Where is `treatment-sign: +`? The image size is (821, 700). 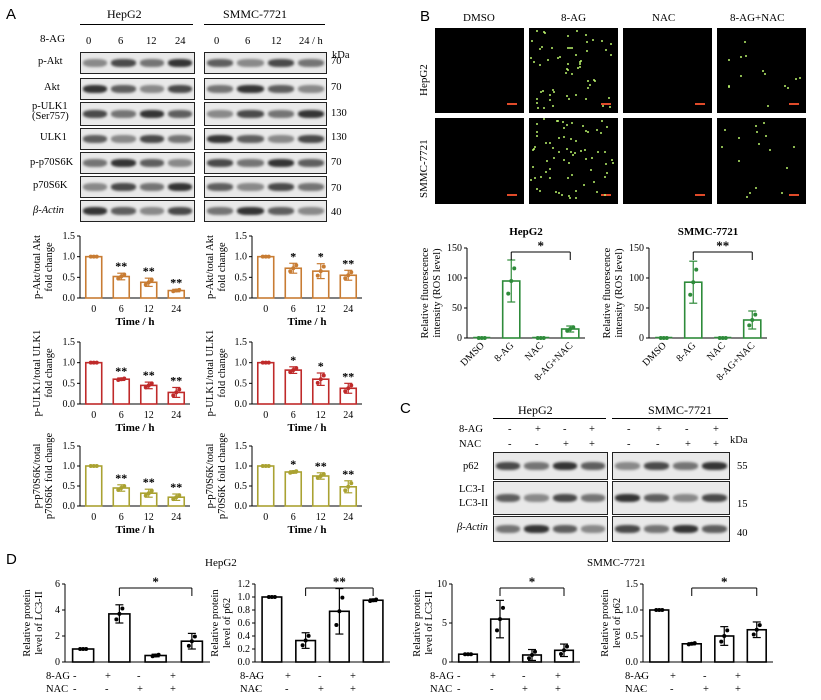 treatment-sign: + is located at coordinates (288, 676).